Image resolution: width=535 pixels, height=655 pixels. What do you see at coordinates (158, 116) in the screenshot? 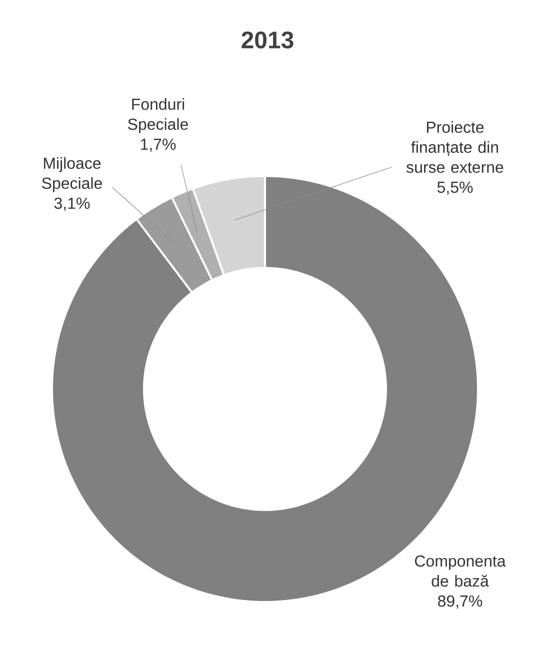
I see `slice-label: Fonduri Speciale` at bounding box center [158, 116].